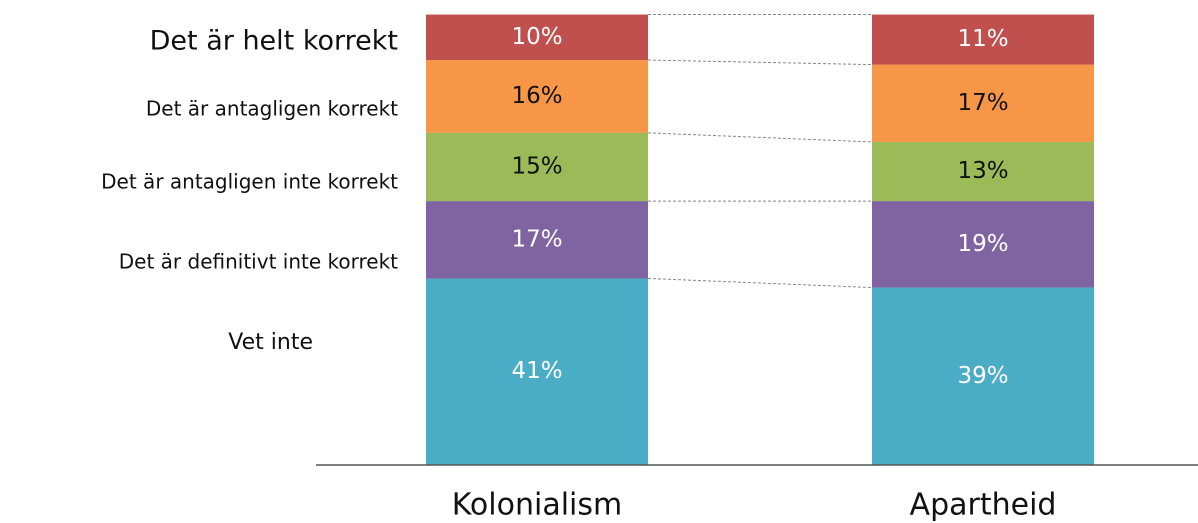 Image resolution: width=1198 pixels, height=523 pixels. I want to click on data-label: 41%, so click(536, 371).